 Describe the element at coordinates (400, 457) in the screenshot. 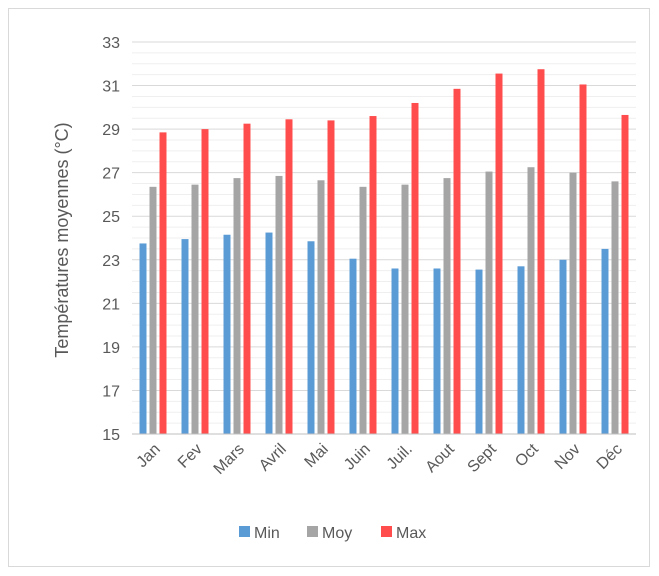

I see `x-tick-label: Juil.` at that location.